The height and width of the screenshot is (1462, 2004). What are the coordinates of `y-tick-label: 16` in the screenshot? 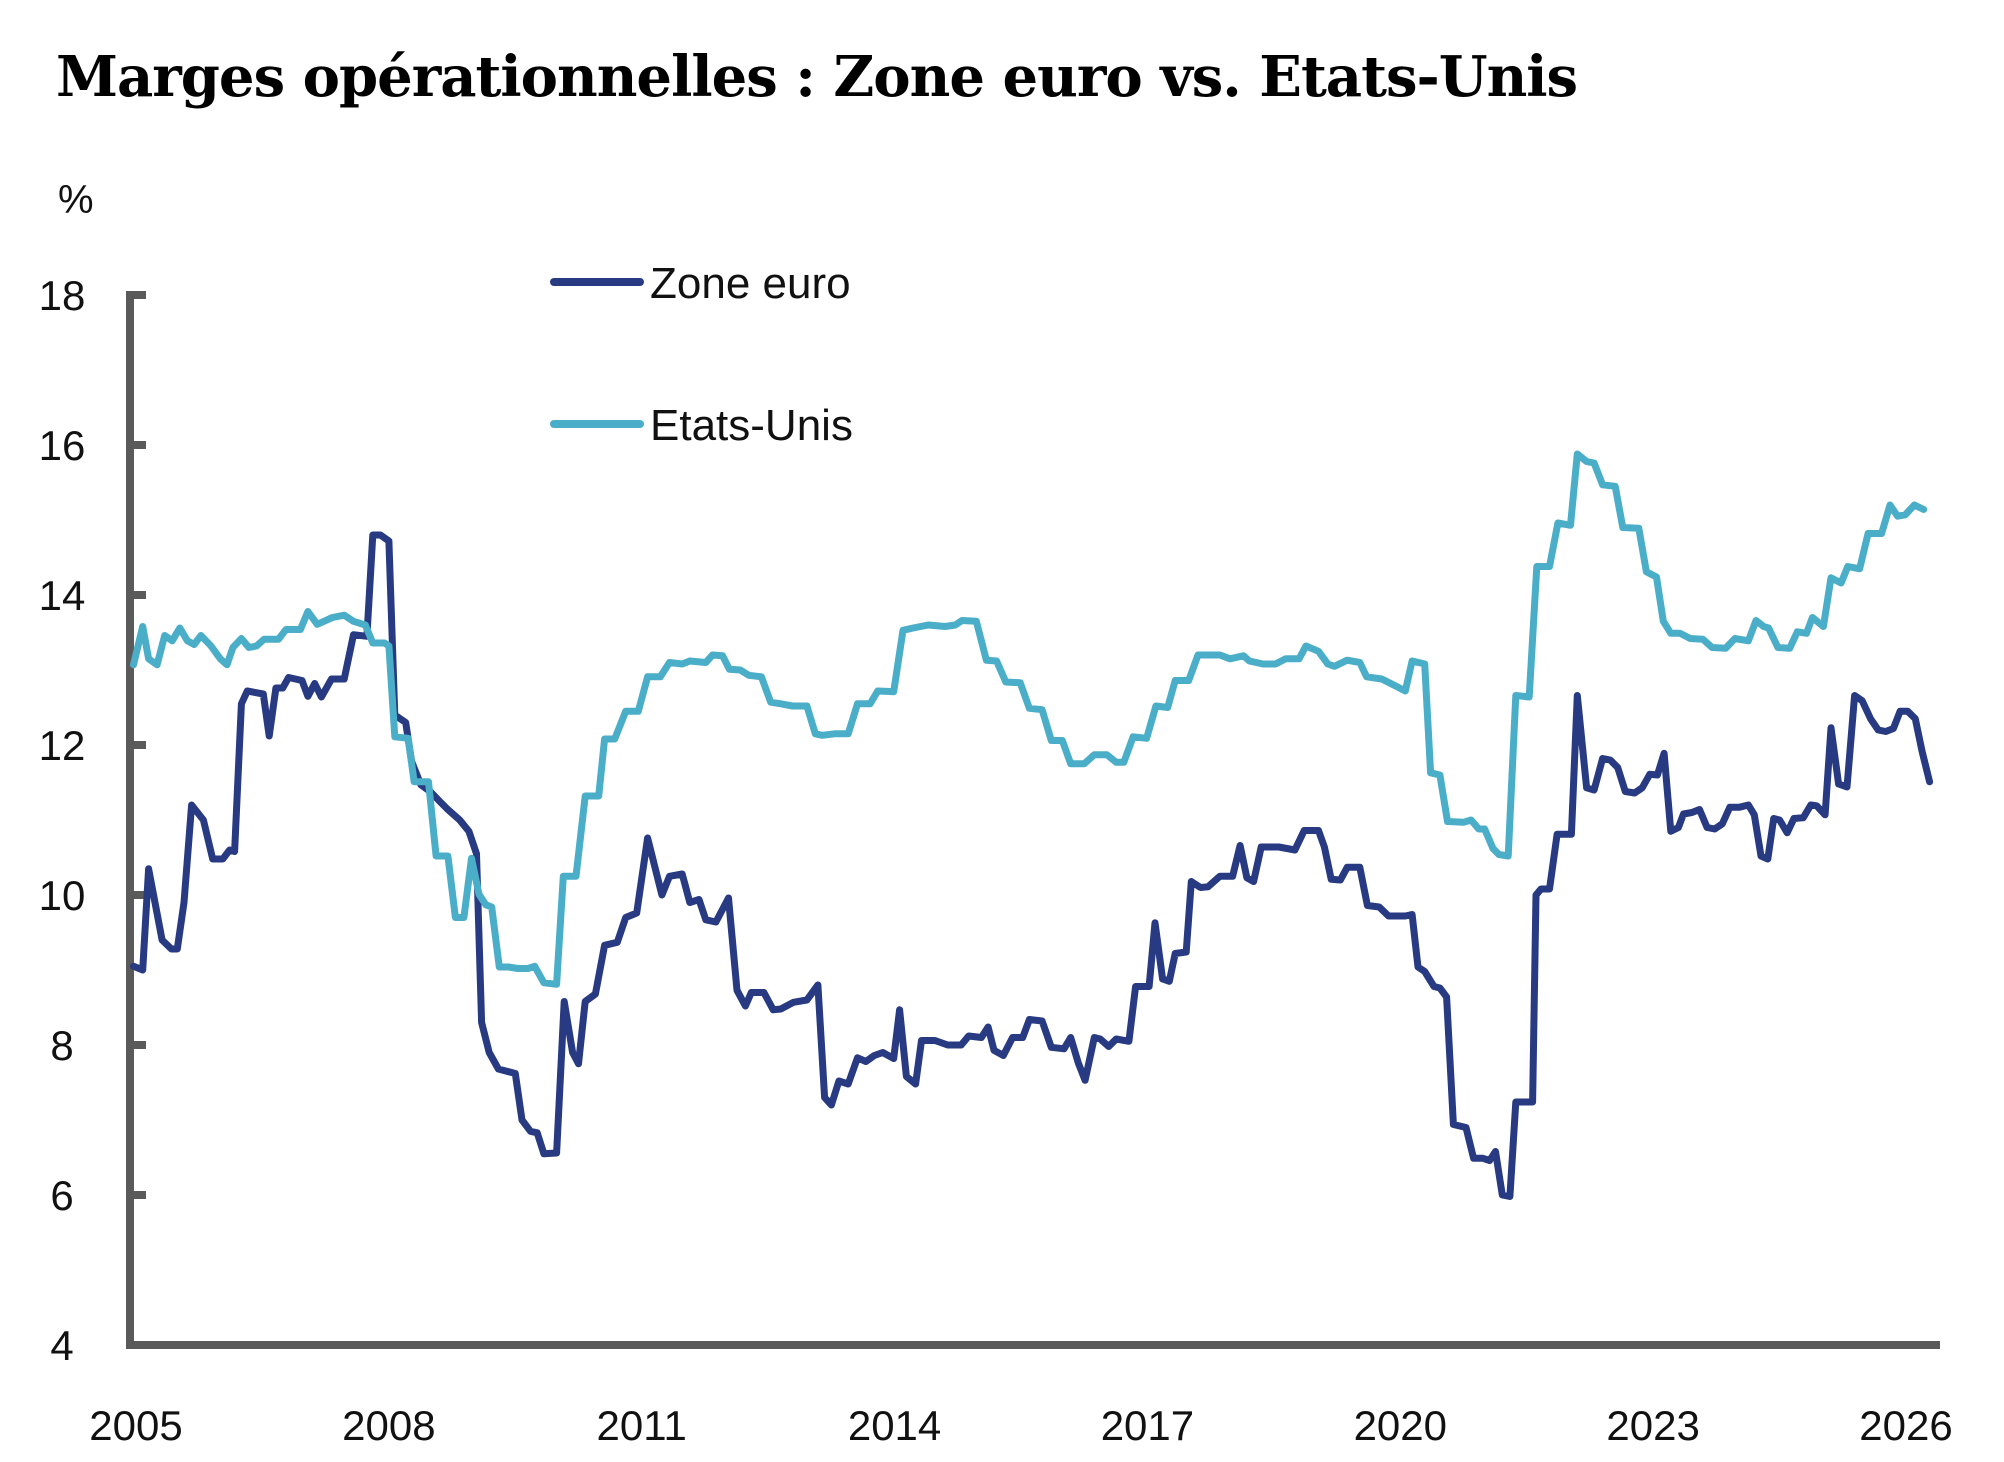 It's located at (62, 445).